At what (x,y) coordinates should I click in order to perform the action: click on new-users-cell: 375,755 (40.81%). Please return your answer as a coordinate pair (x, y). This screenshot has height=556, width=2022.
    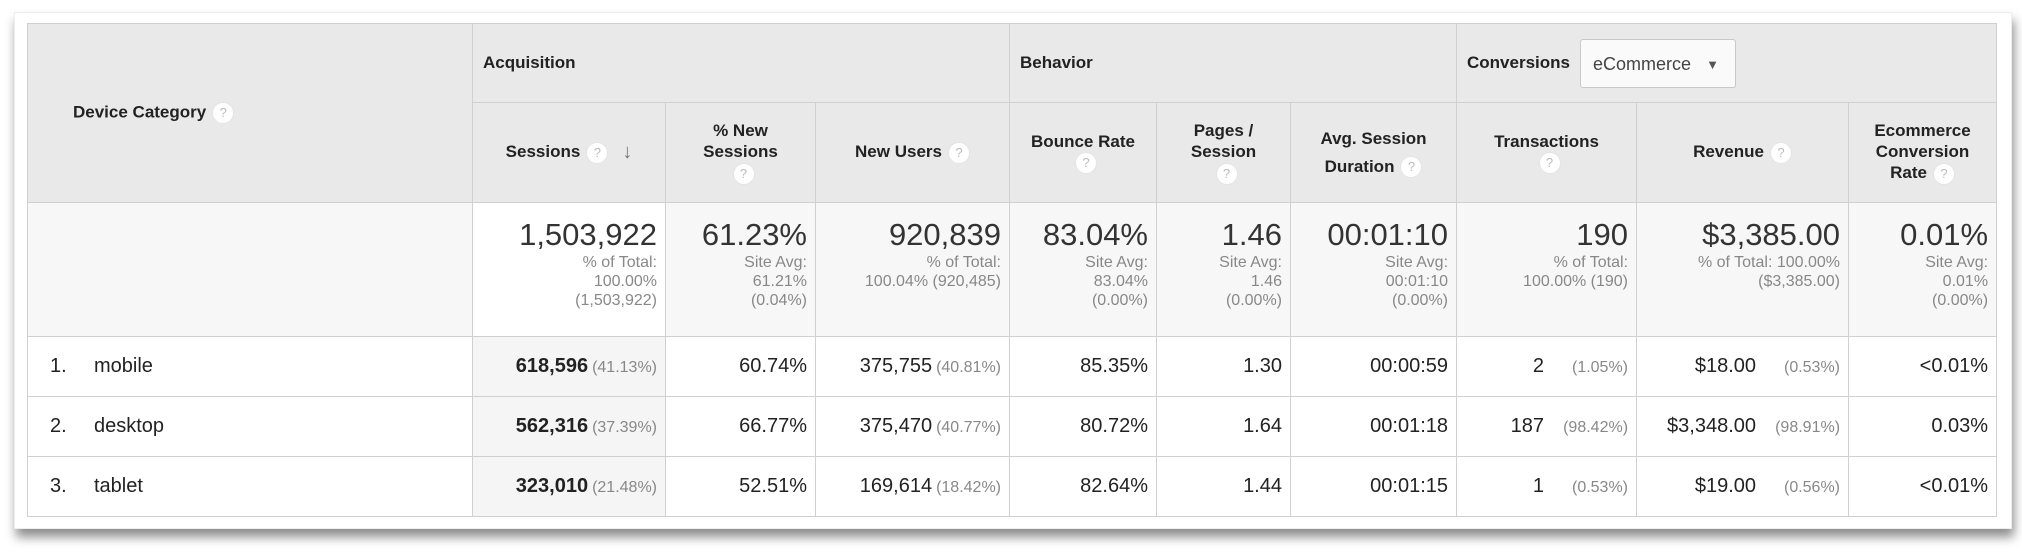
    Looking at the image, I should click on (912, 366).